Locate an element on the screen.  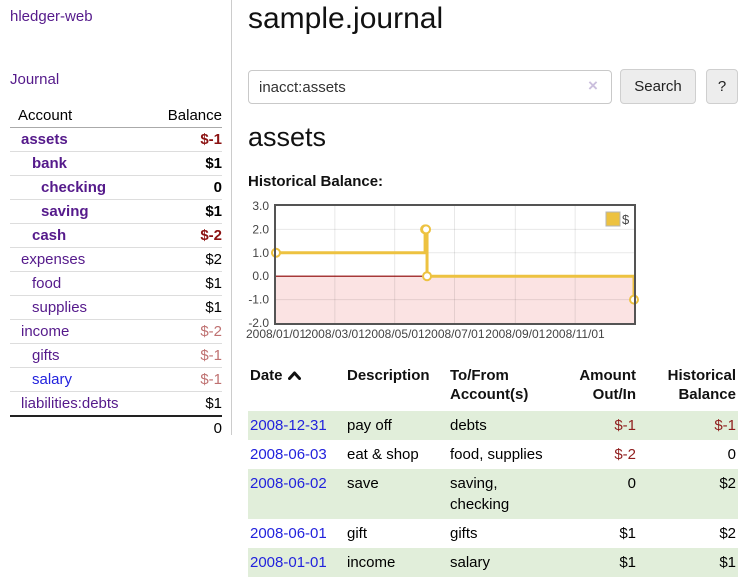
transaction-date-link: 2008-12-31 is located at coordinates (288, 425).